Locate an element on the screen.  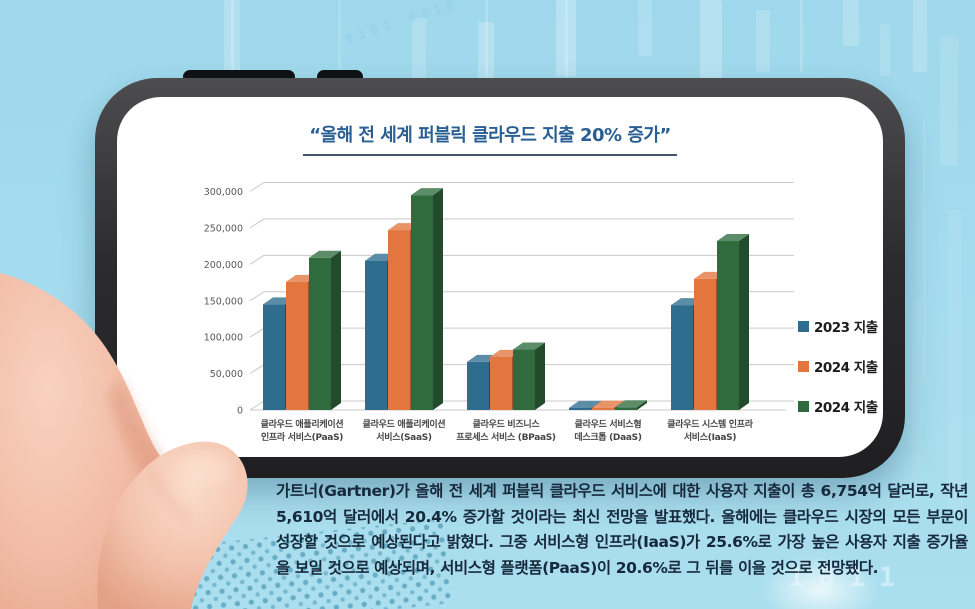
y-tick-label: 150,000 is located at coordinates (223, 301).